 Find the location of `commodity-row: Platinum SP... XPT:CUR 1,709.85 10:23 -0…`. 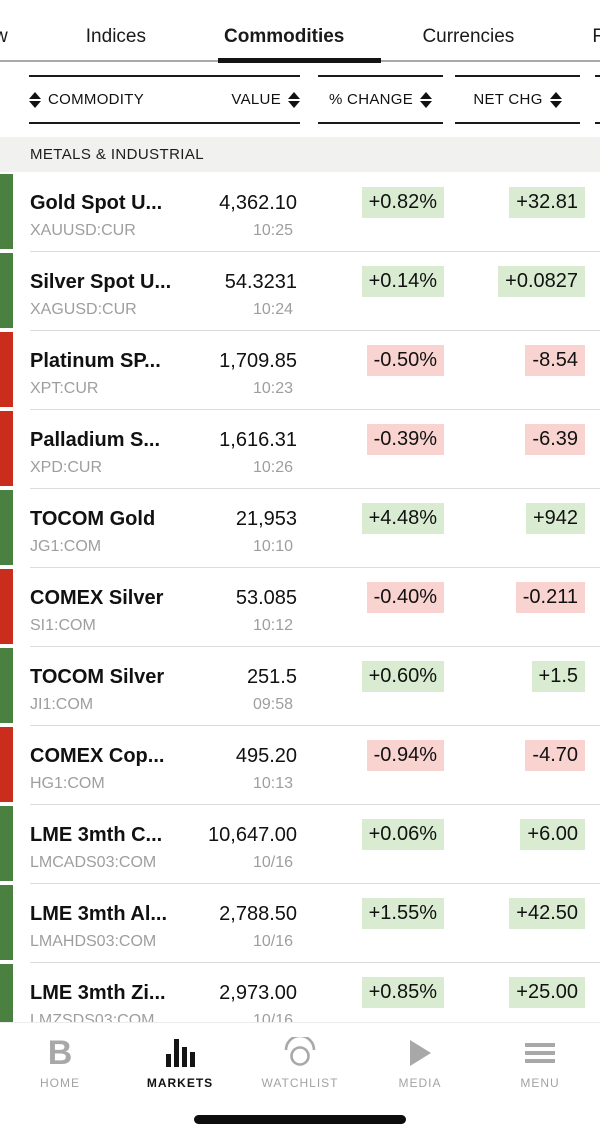

commodity-row: Platinum SP... XPT:CUR 1,709.85 10:23 -0… is located at coordinates (300, 369).